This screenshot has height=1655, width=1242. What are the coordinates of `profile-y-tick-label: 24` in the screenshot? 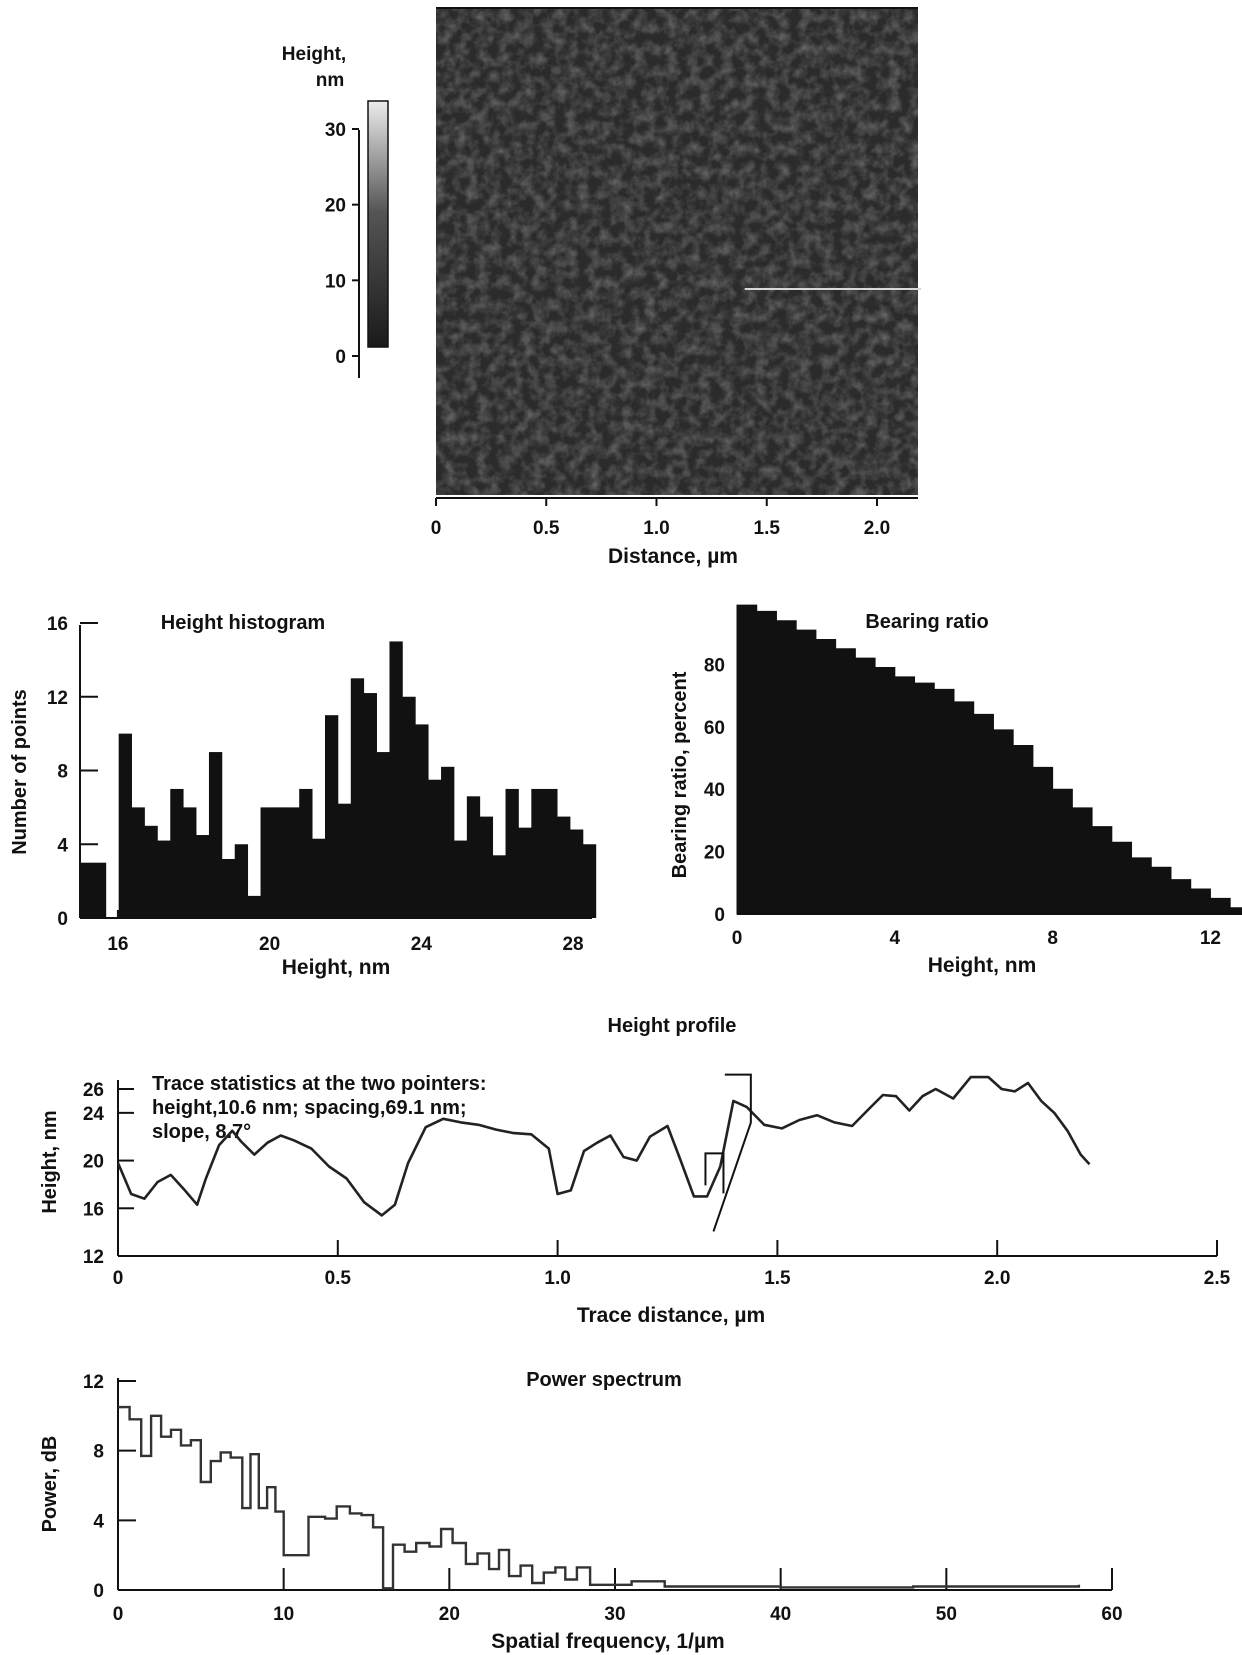 It's located at (94, 1114).